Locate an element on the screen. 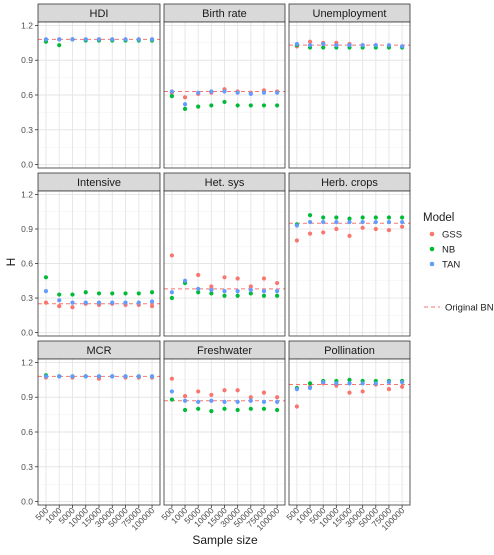 This screenshot has width=494, height=555. legend-key-tan is located at coordinates (432, 264).